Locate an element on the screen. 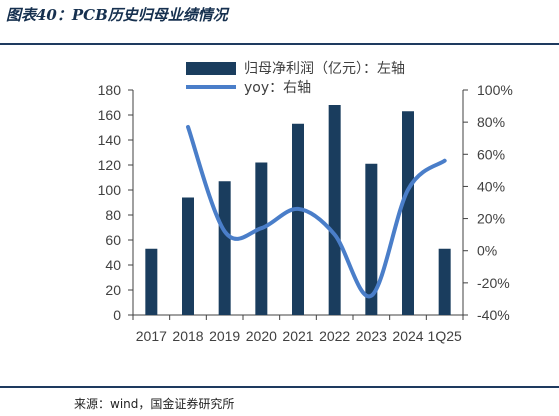 This screenshot has height=416, width=559. right-tick-label: -20% is located at coordinates (493, 283).